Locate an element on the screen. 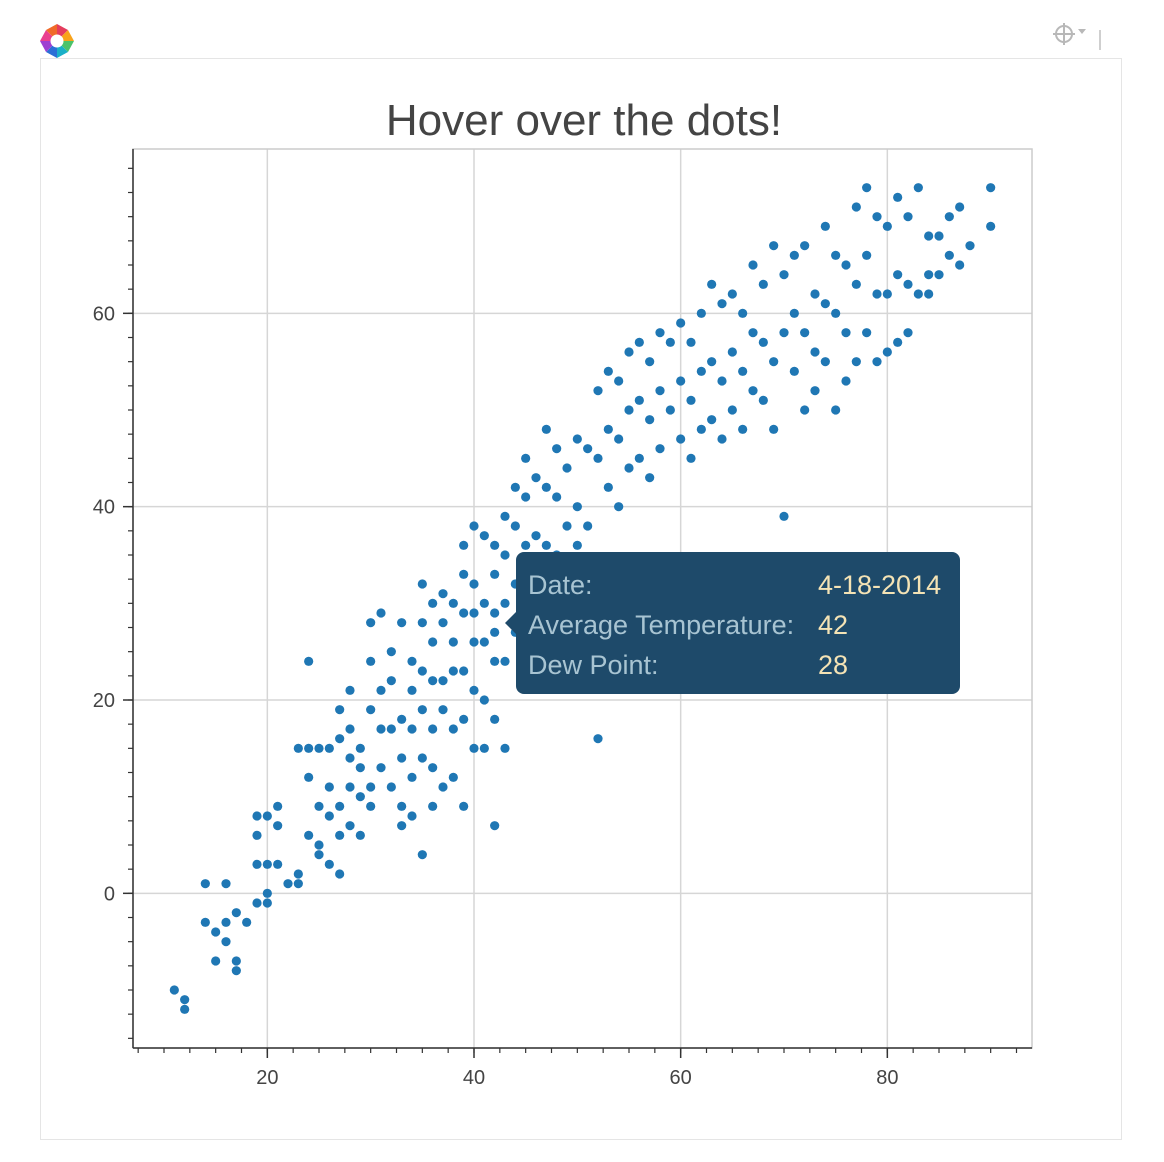  hovered-data-point is located at coordinates (474, 613).